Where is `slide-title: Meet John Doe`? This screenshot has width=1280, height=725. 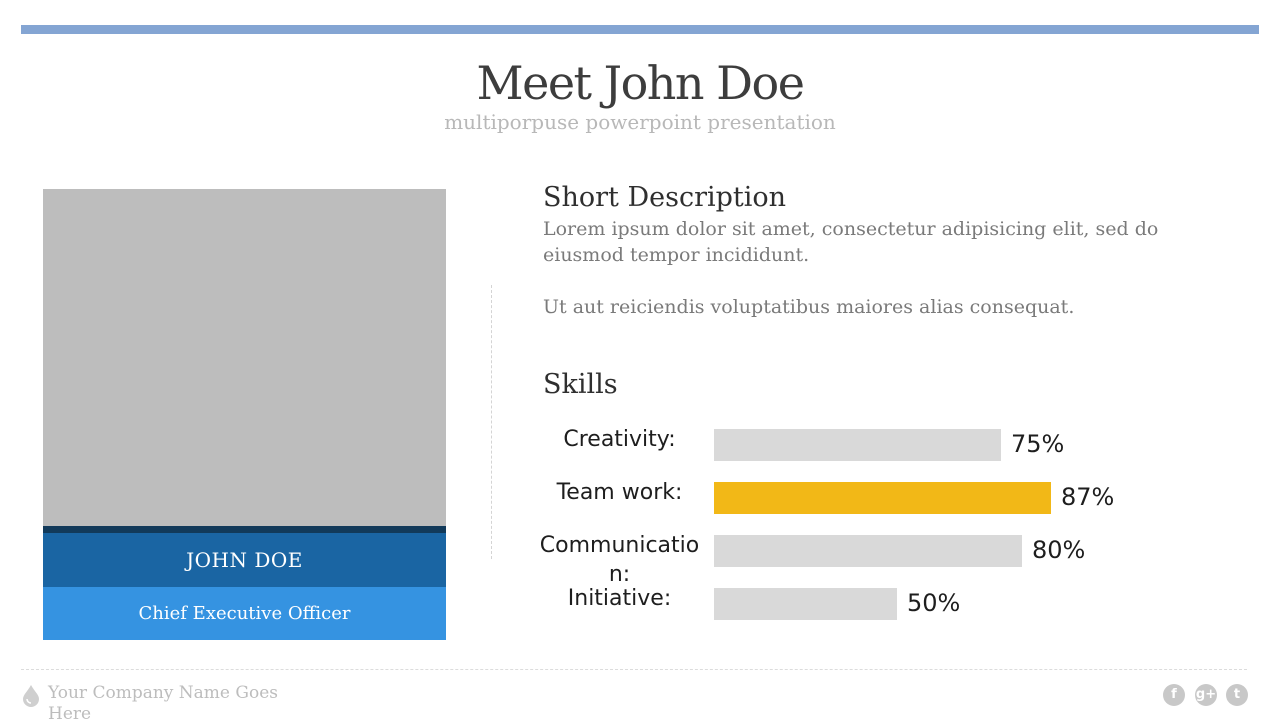 slide-title: Meet John Doe is located at coordinates (640, 83).